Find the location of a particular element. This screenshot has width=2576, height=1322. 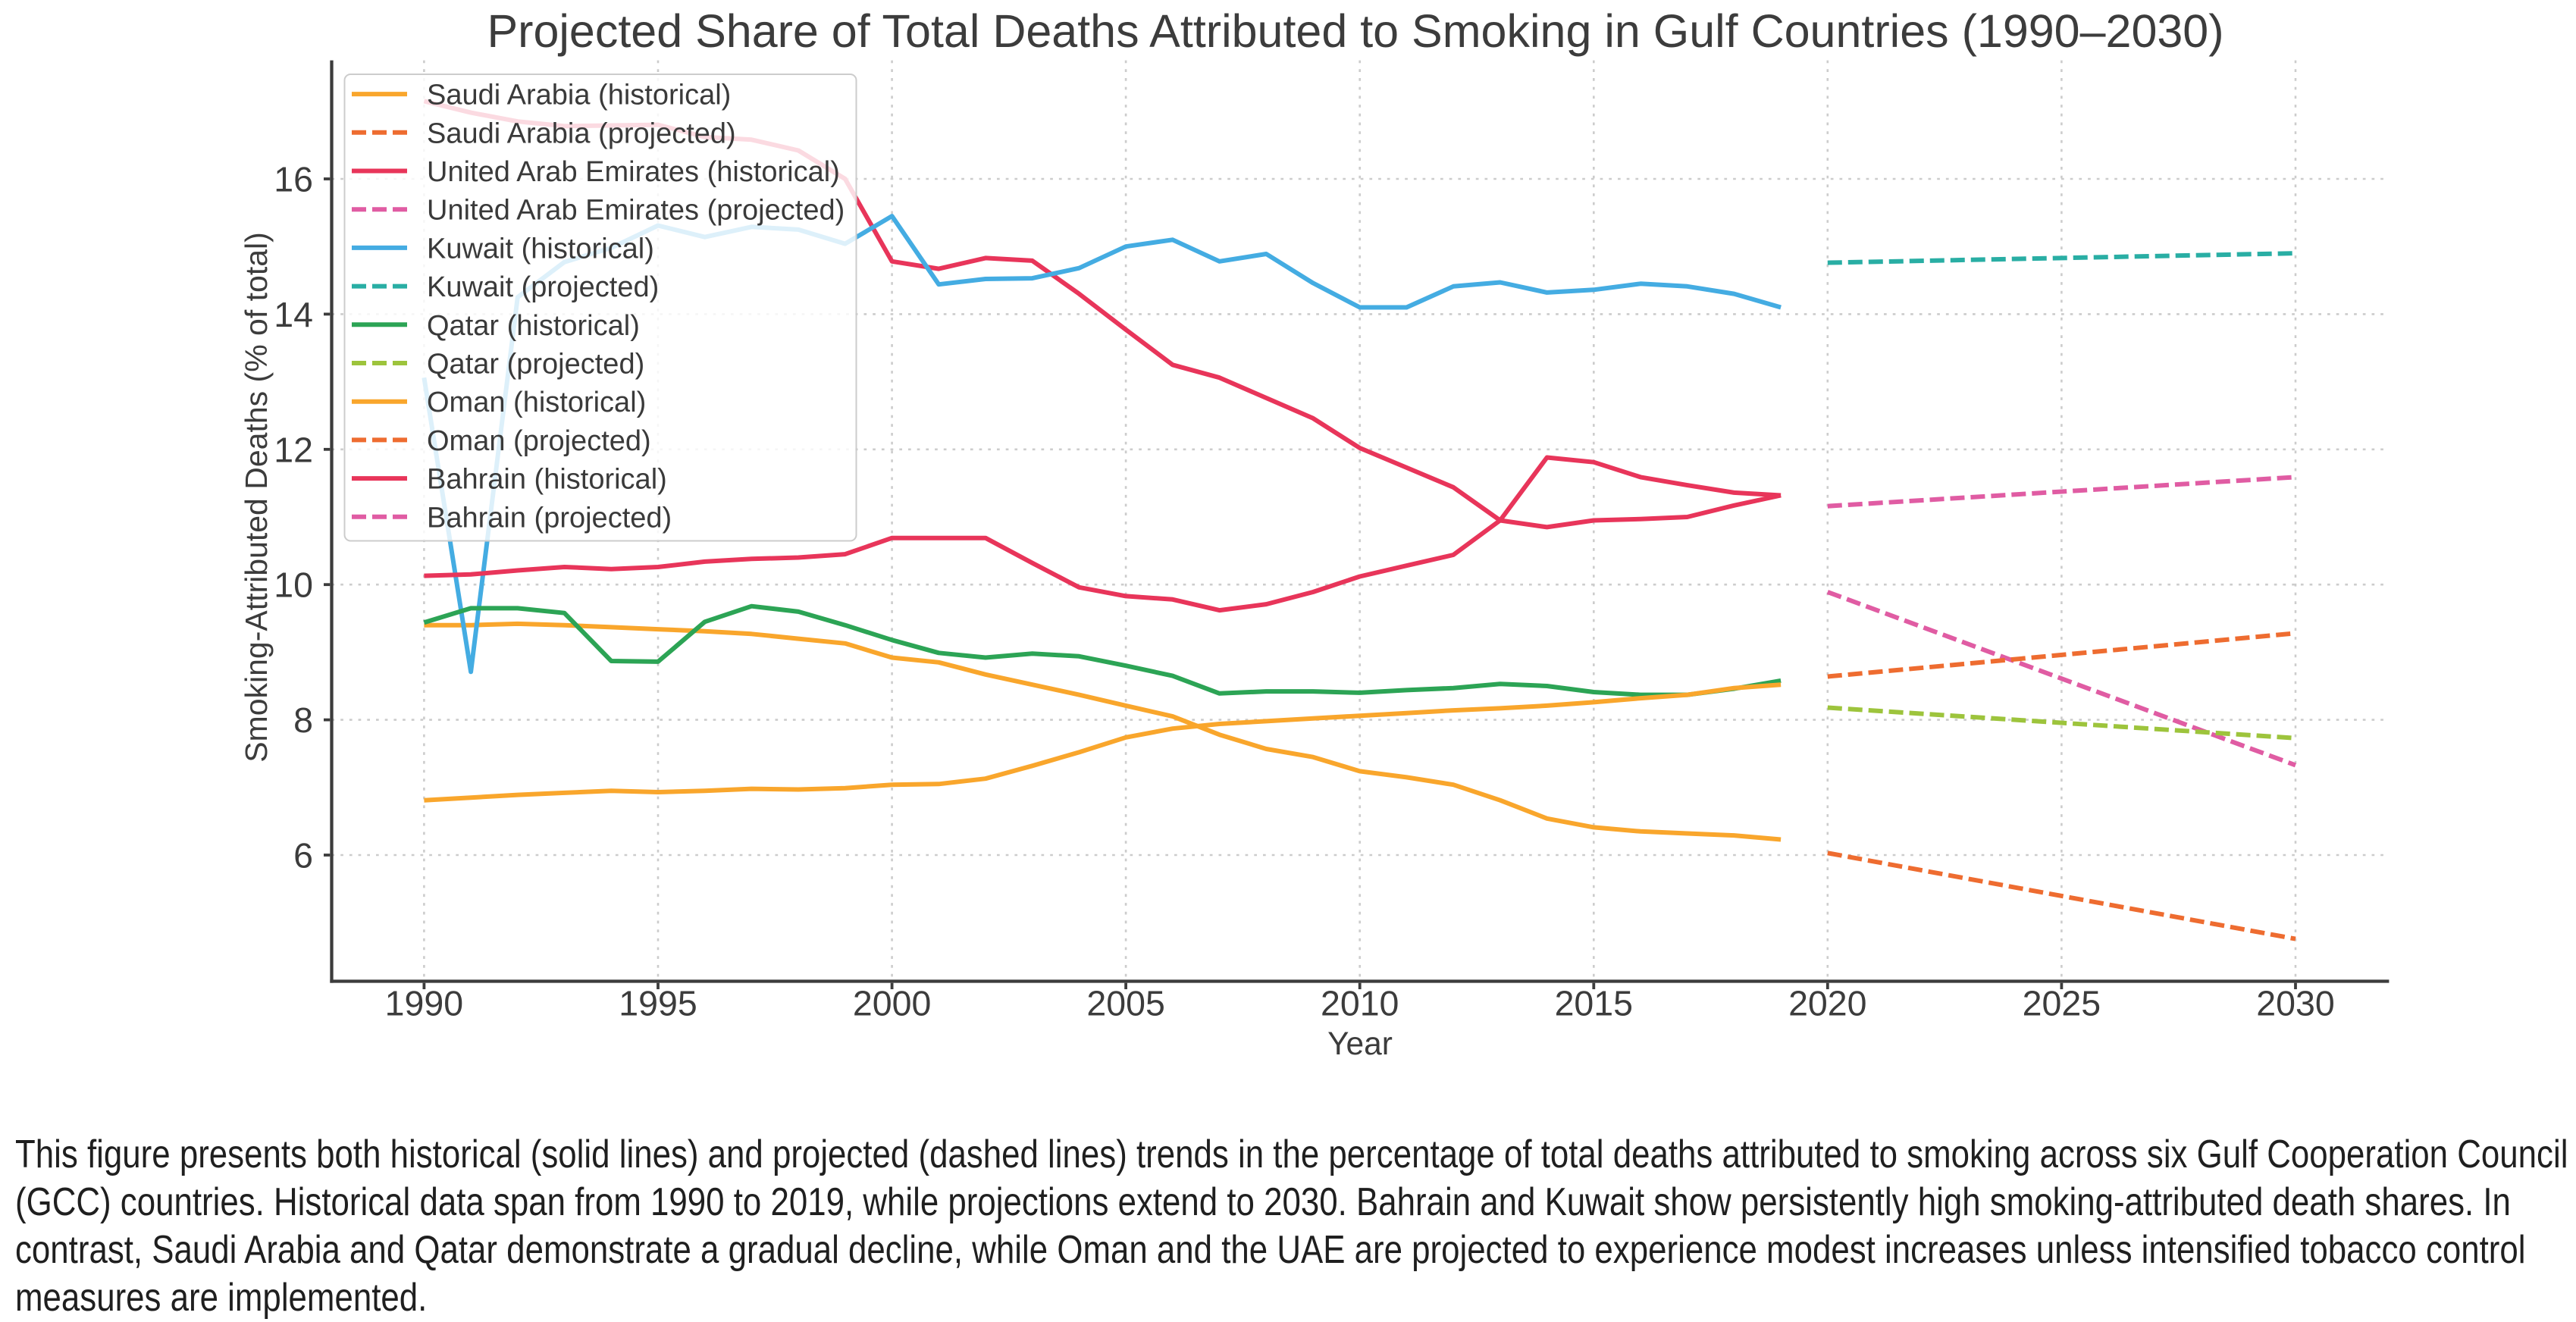

svg-text: 2005 is located at coordinates (1125, 1003).